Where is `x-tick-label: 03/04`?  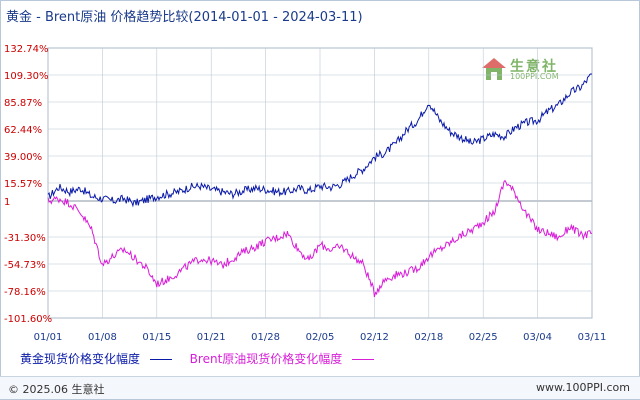 x-tick-label: 03/04 is located at coordinates (537, 337).